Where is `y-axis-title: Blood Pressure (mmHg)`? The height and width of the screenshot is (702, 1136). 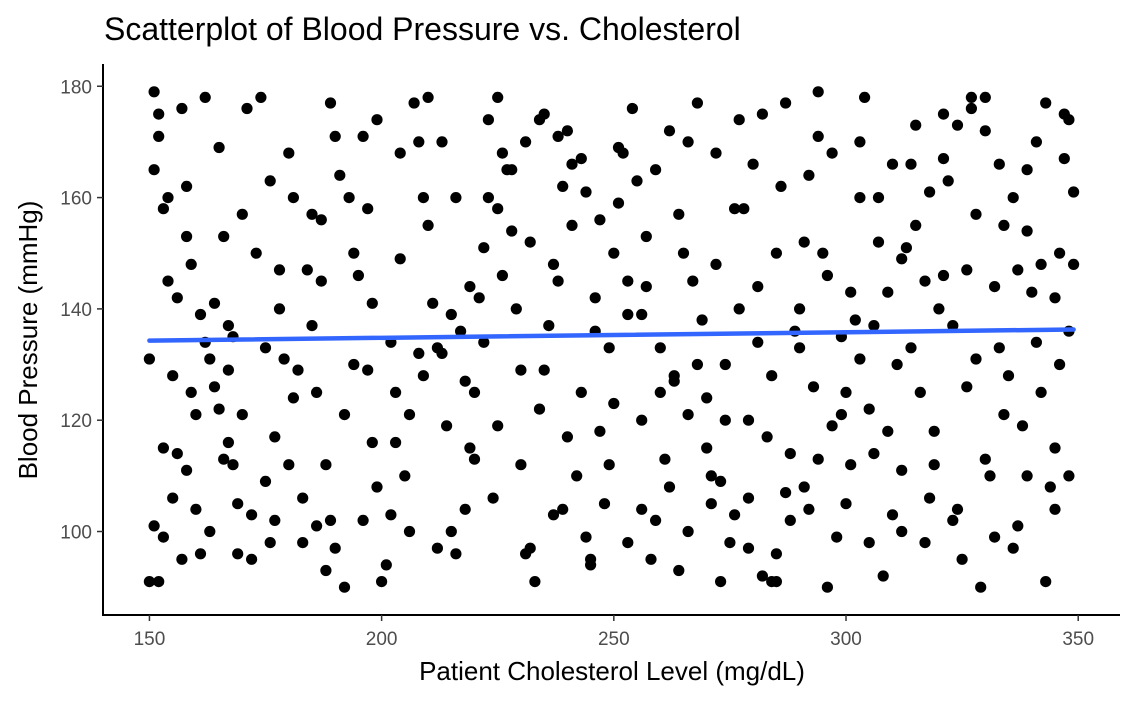
y-axis-title: Blood Pressure (mmHg) is located at coordinates (28, 340).